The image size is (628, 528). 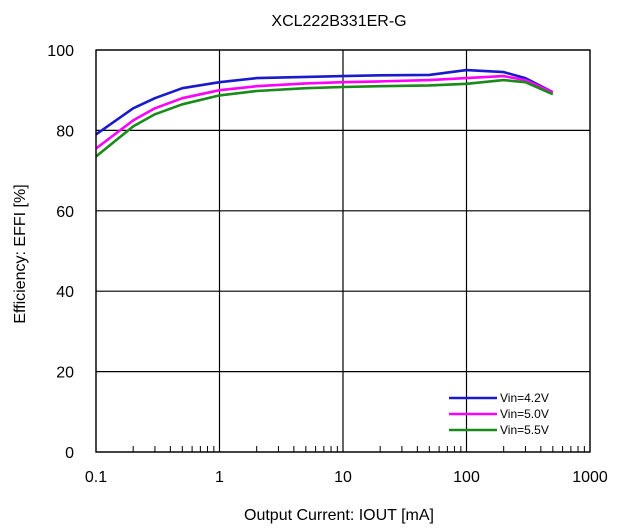 What do you see at coordinates (339, 515) in the screenshot?
I see `x-axis-label: Output Current: IOUT [mA]` at bounding box center [339, 515].